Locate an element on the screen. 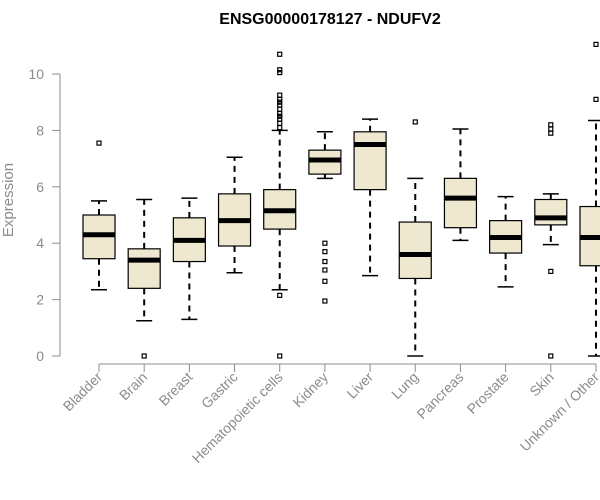 The image size is (600, 500). y-tick-label: 10 is located at coordinates (36, 74).